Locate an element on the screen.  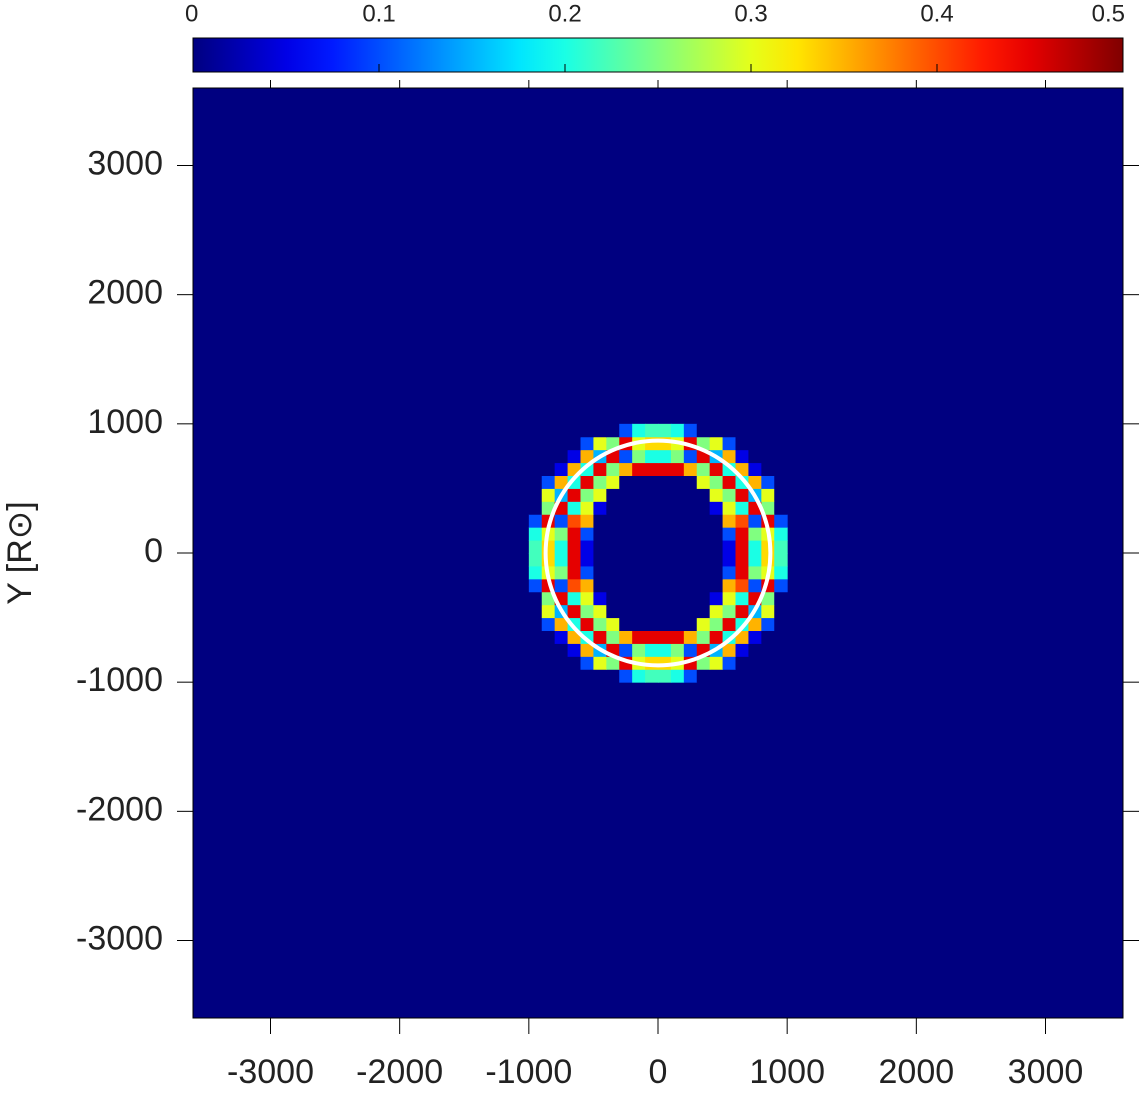
y-tick-label: -2000 is located at coordinates (119, 809).